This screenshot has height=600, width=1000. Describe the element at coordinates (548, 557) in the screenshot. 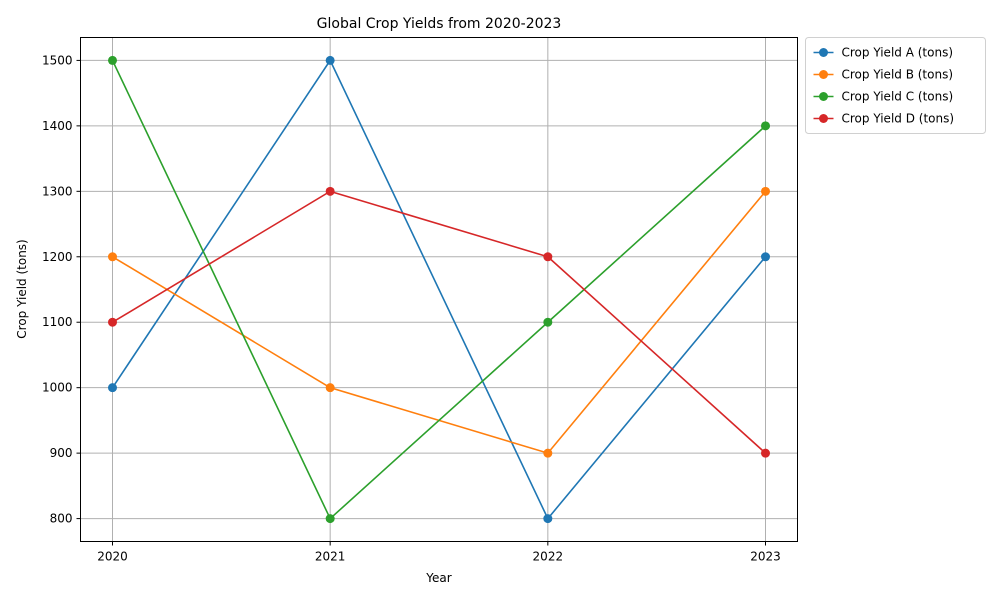

I see `x-tick-label: 2022` at that location.